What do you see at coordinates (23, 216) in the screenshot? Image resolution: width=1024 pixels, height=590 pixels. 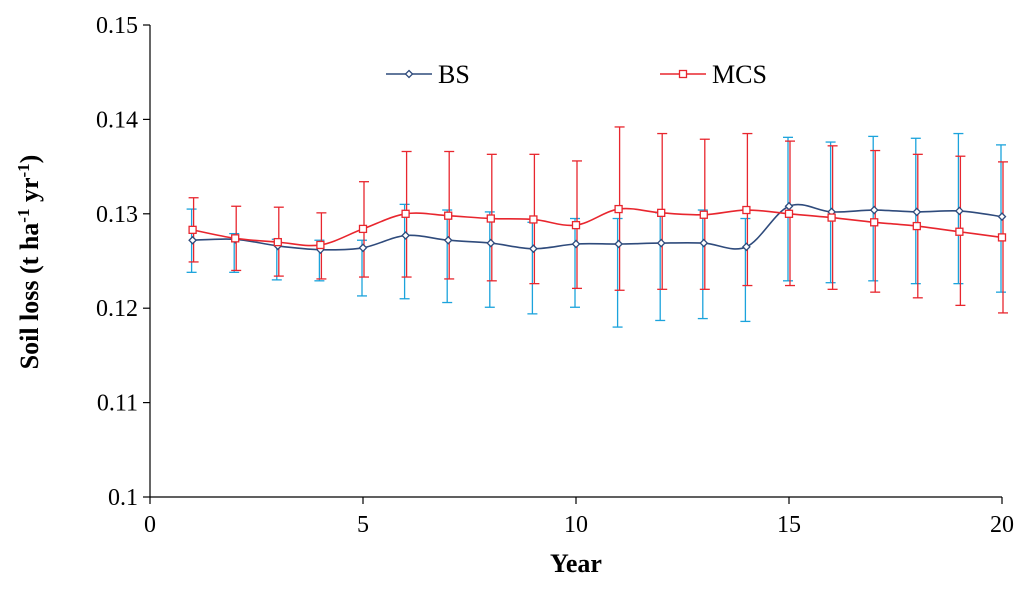 I see `y-axis-title-sup-1: -1` at bounding box center [23, 216].